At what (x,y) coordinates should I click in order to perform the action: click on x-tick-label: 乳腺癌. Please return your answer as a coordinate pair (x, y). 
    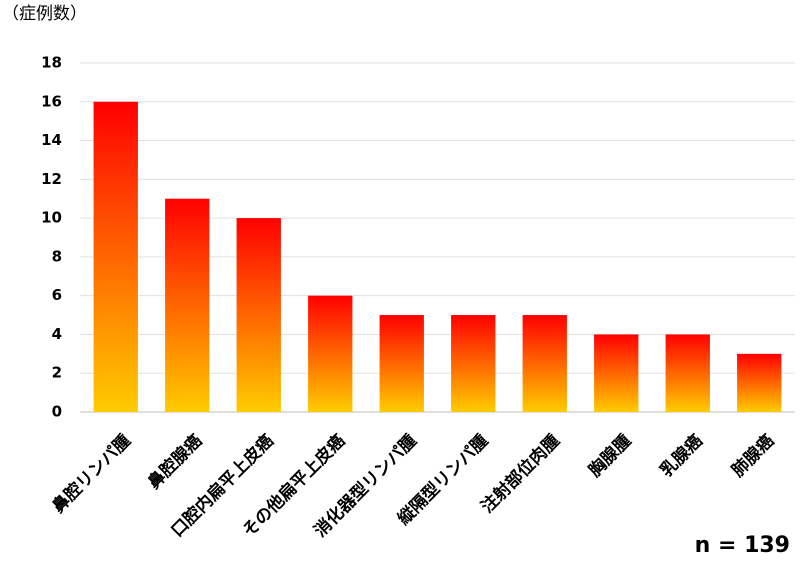
    Looking at the image, I should click on (681, 455).